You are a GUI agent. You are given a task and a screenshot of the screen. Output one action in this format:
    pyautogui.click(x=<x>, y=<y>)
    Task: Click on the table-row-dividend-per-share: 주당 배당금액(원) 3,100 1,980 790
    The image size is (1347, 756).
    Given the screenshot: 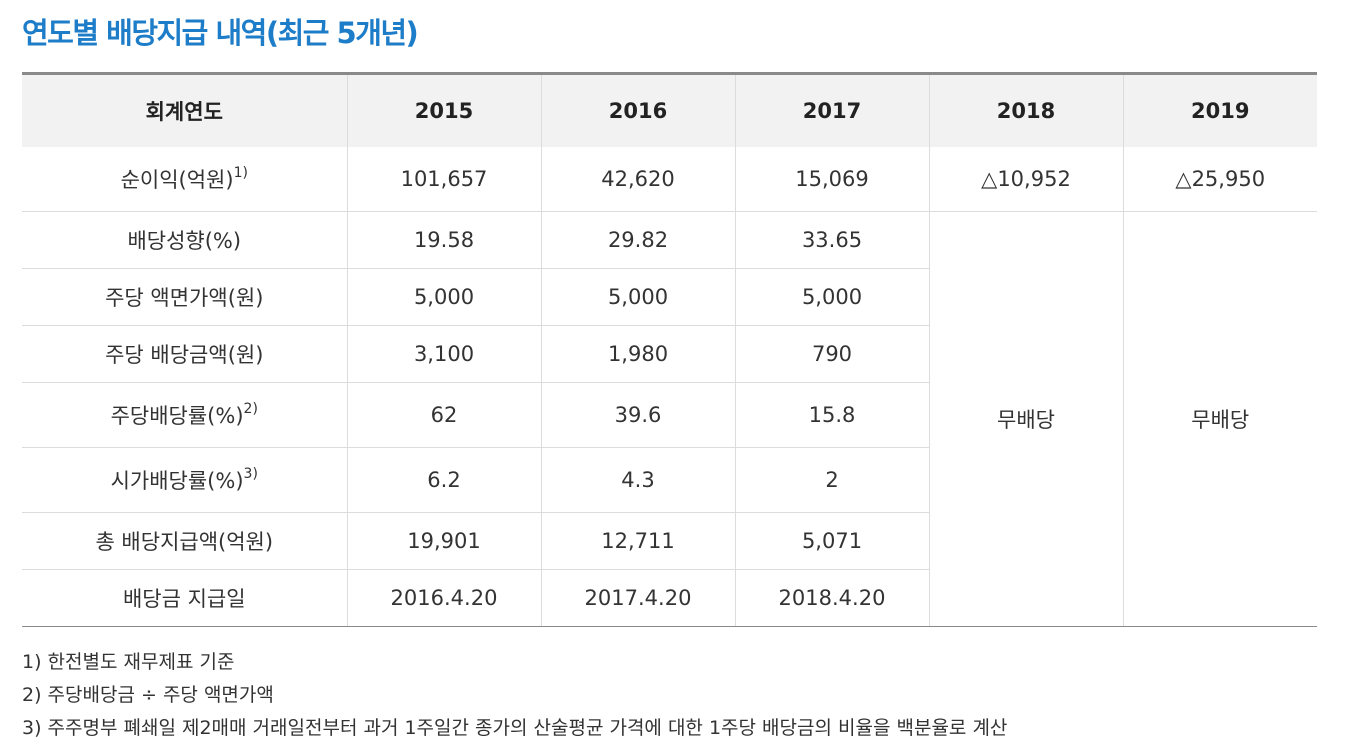 What is the action you would take?
    pyautogui.click(x=669, y=353)
    